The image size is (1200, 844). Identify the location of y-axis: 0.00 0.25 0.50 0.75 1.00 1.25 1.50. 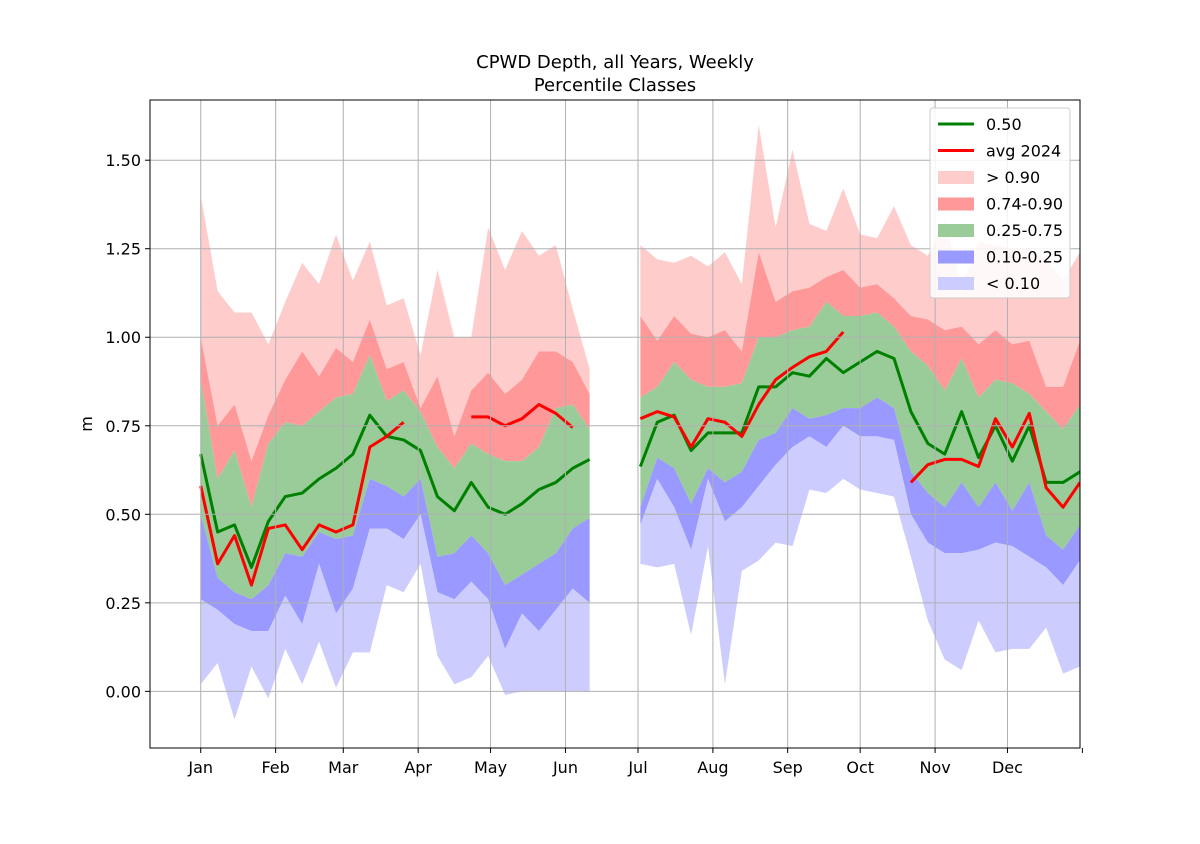
(127, 426).